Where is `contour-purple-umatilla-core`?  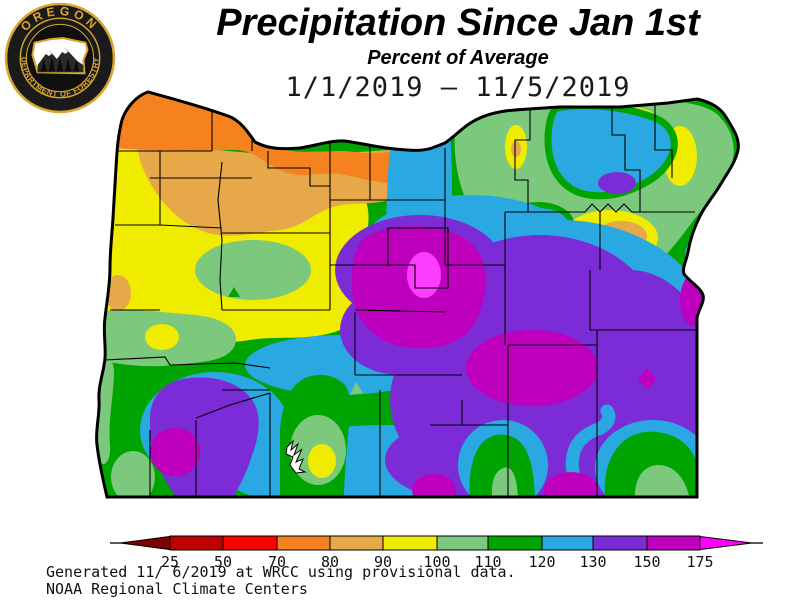
contour-purple-umatilla-core is located at coordinates (617, 183).